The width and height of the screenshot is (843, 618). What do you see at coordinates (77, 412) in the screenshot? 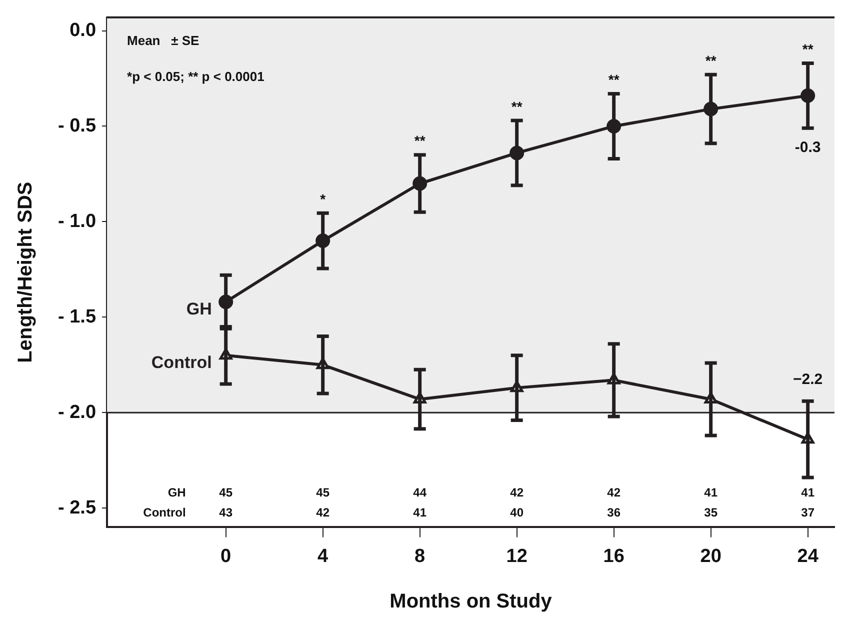
I see `y-tick-label: - 2.0` at bounding box center [77, 412].